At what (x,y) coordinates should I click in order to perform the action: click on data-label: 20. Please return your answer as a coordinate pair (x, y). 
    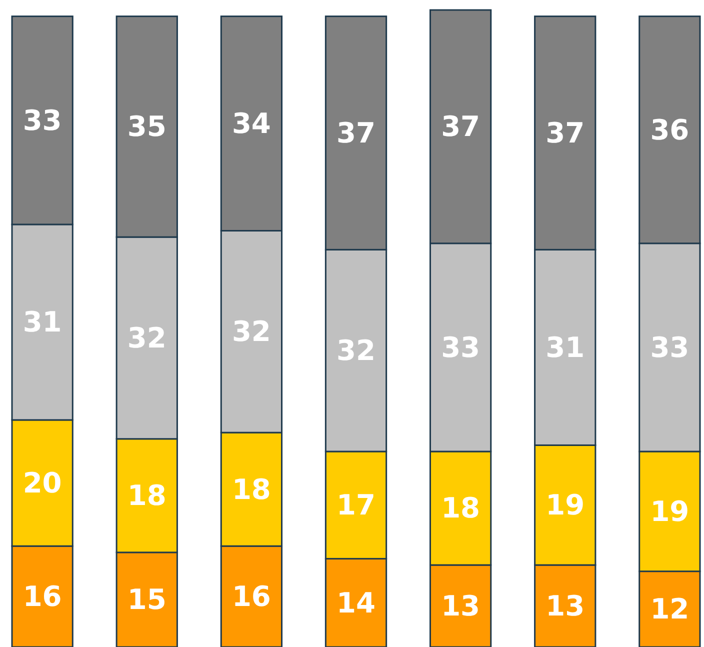
    Looking at the image, I should click on (42, 483).